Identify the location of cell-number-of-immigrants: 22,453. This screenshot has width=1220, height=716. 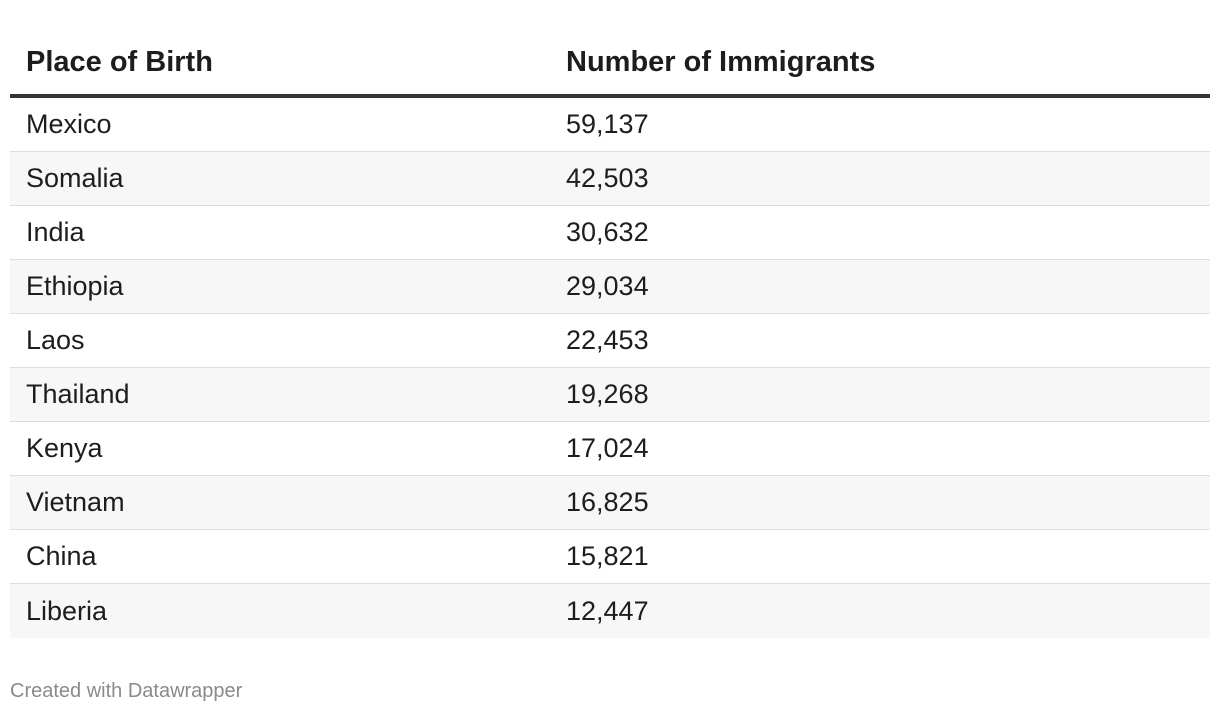
(607, 340).